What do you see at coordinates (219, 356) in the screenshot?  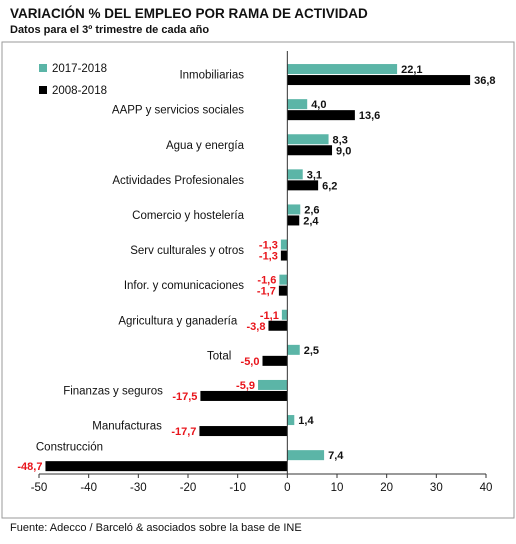 I see `category-label: Total` at bounding box center [219, 356].